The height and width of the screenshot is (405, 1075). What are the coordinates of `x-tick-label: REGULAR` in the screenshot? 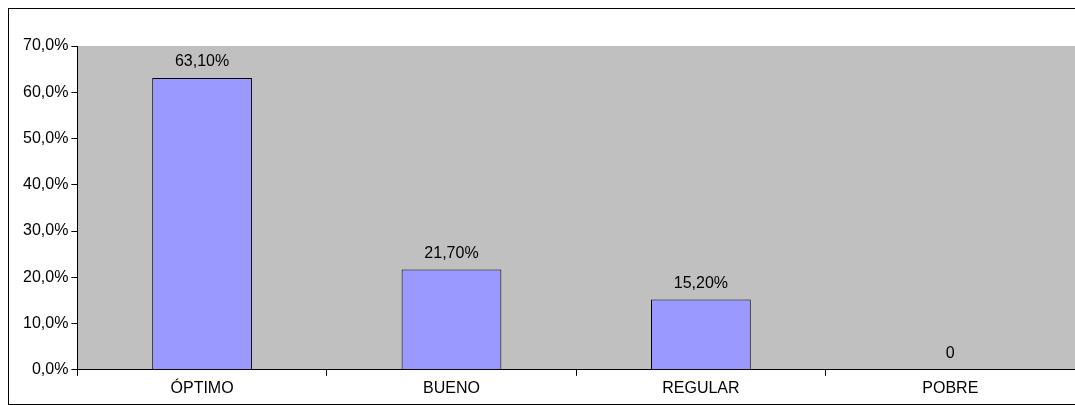 It's located at (701, 387).